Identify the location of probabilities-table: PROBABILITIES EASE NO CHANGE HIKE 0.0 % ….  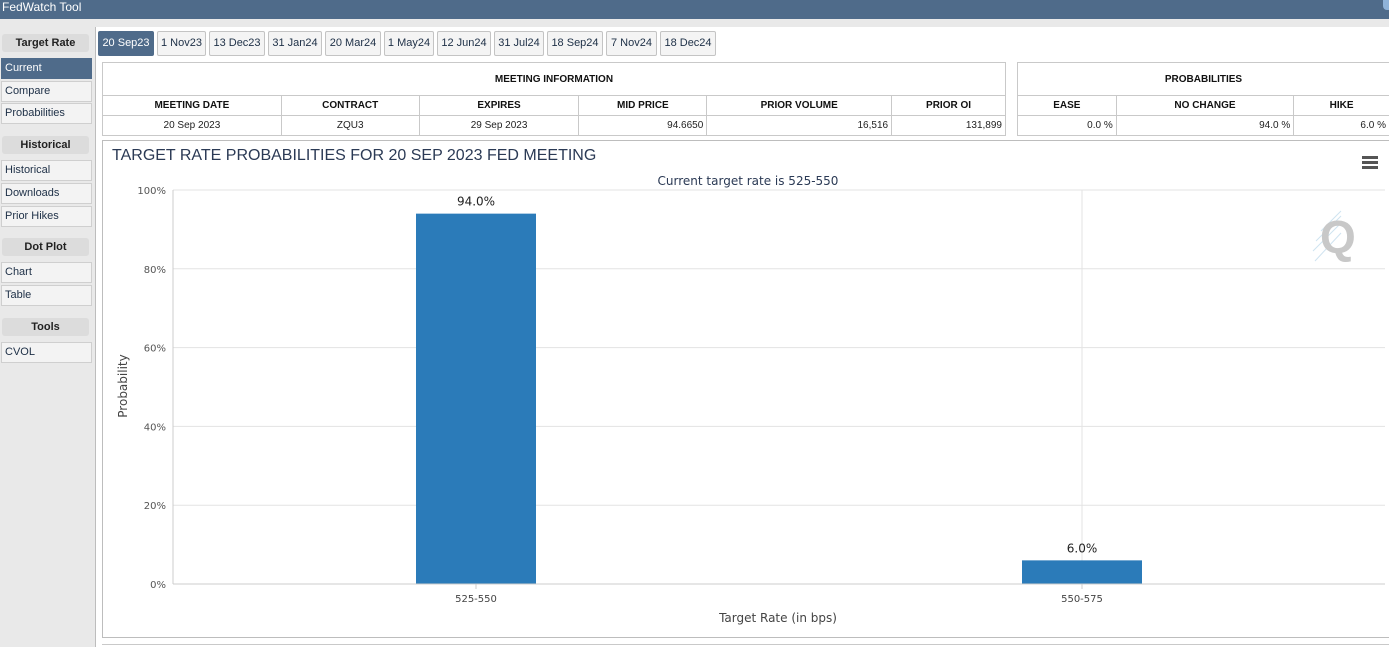
(1203, 99).